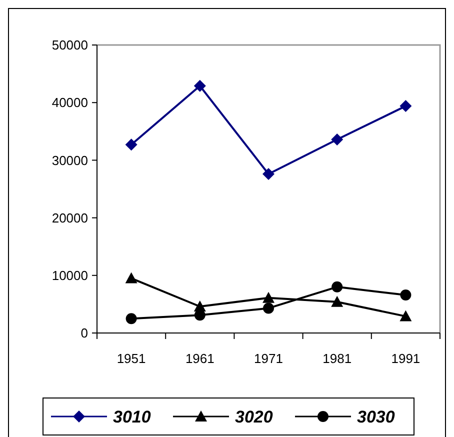 The height and width of the screenshot is (437, 454). What do you see at coordinates (132, 416) in the screenshot?
I see `legend-label: 3010` at bounding box center [132, 416].